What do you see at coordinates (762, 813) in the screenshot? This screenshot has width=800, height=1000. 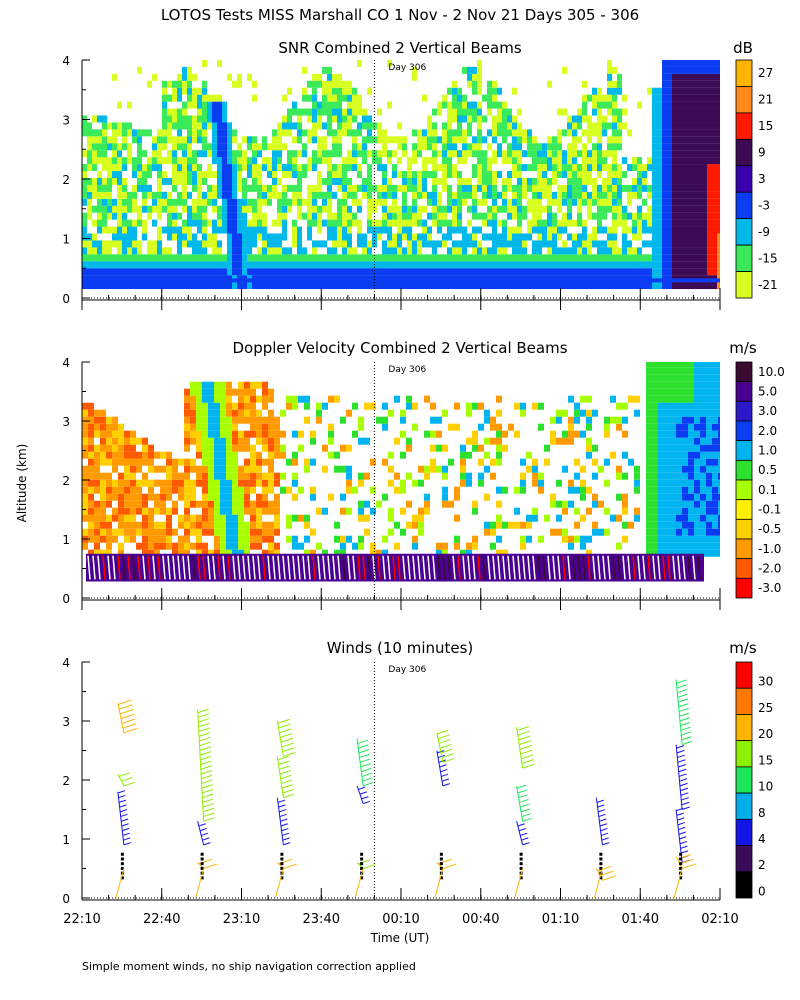 I see `colorbar-label: 8` at bounding box center [762, 813].